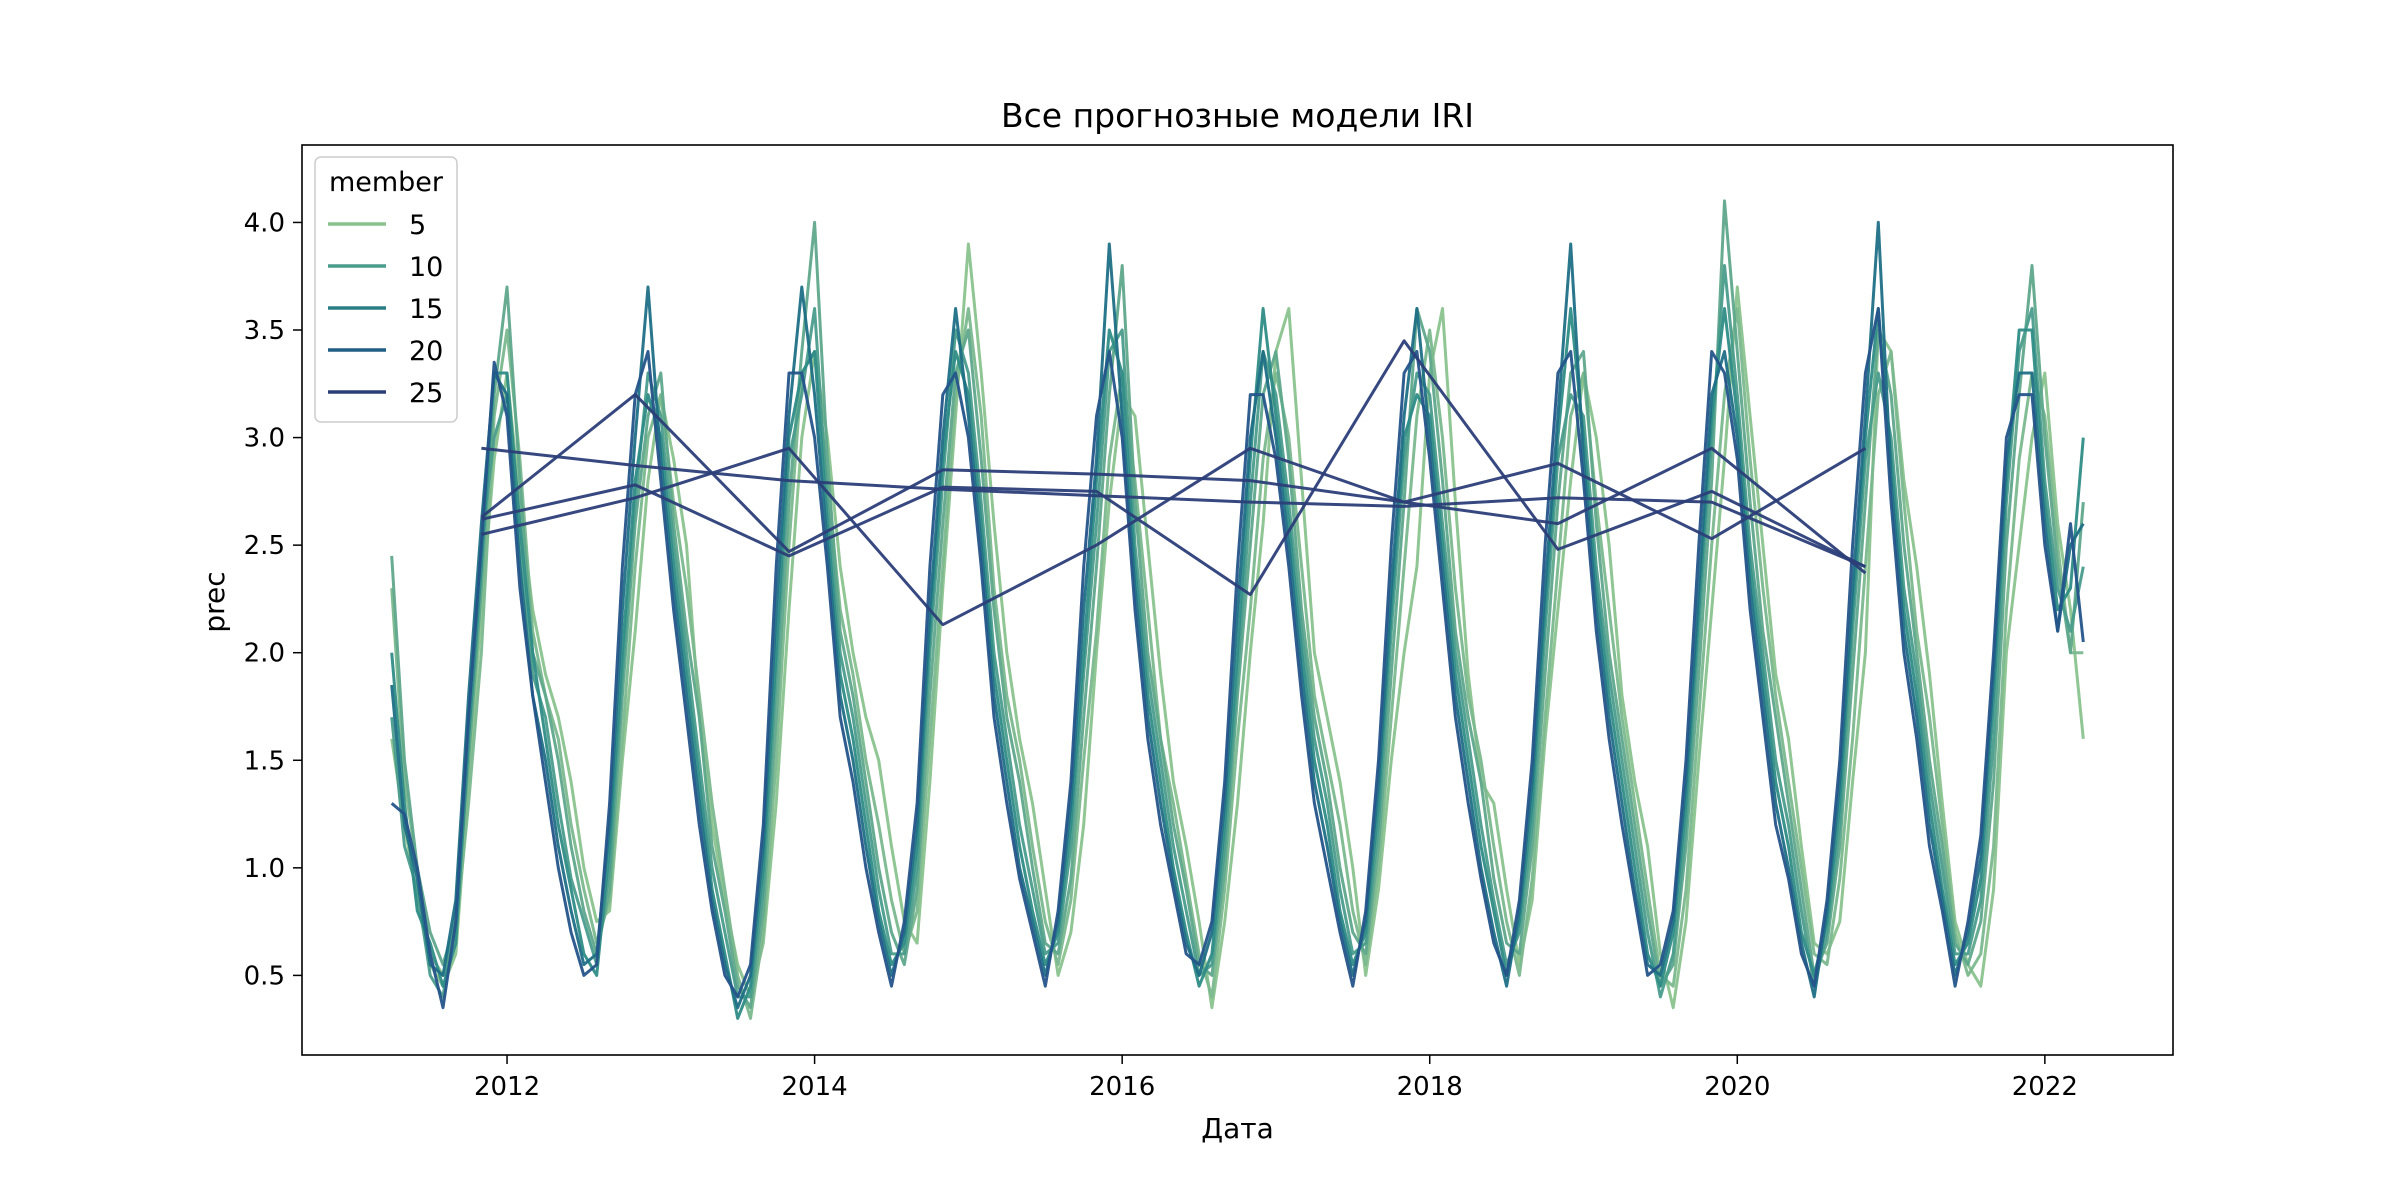 This screenshot has height=1200, width=2400. Describe the element at coordinates (2045, 1087) in the screenshot. I see `x-tick-label: 2022` at that location.